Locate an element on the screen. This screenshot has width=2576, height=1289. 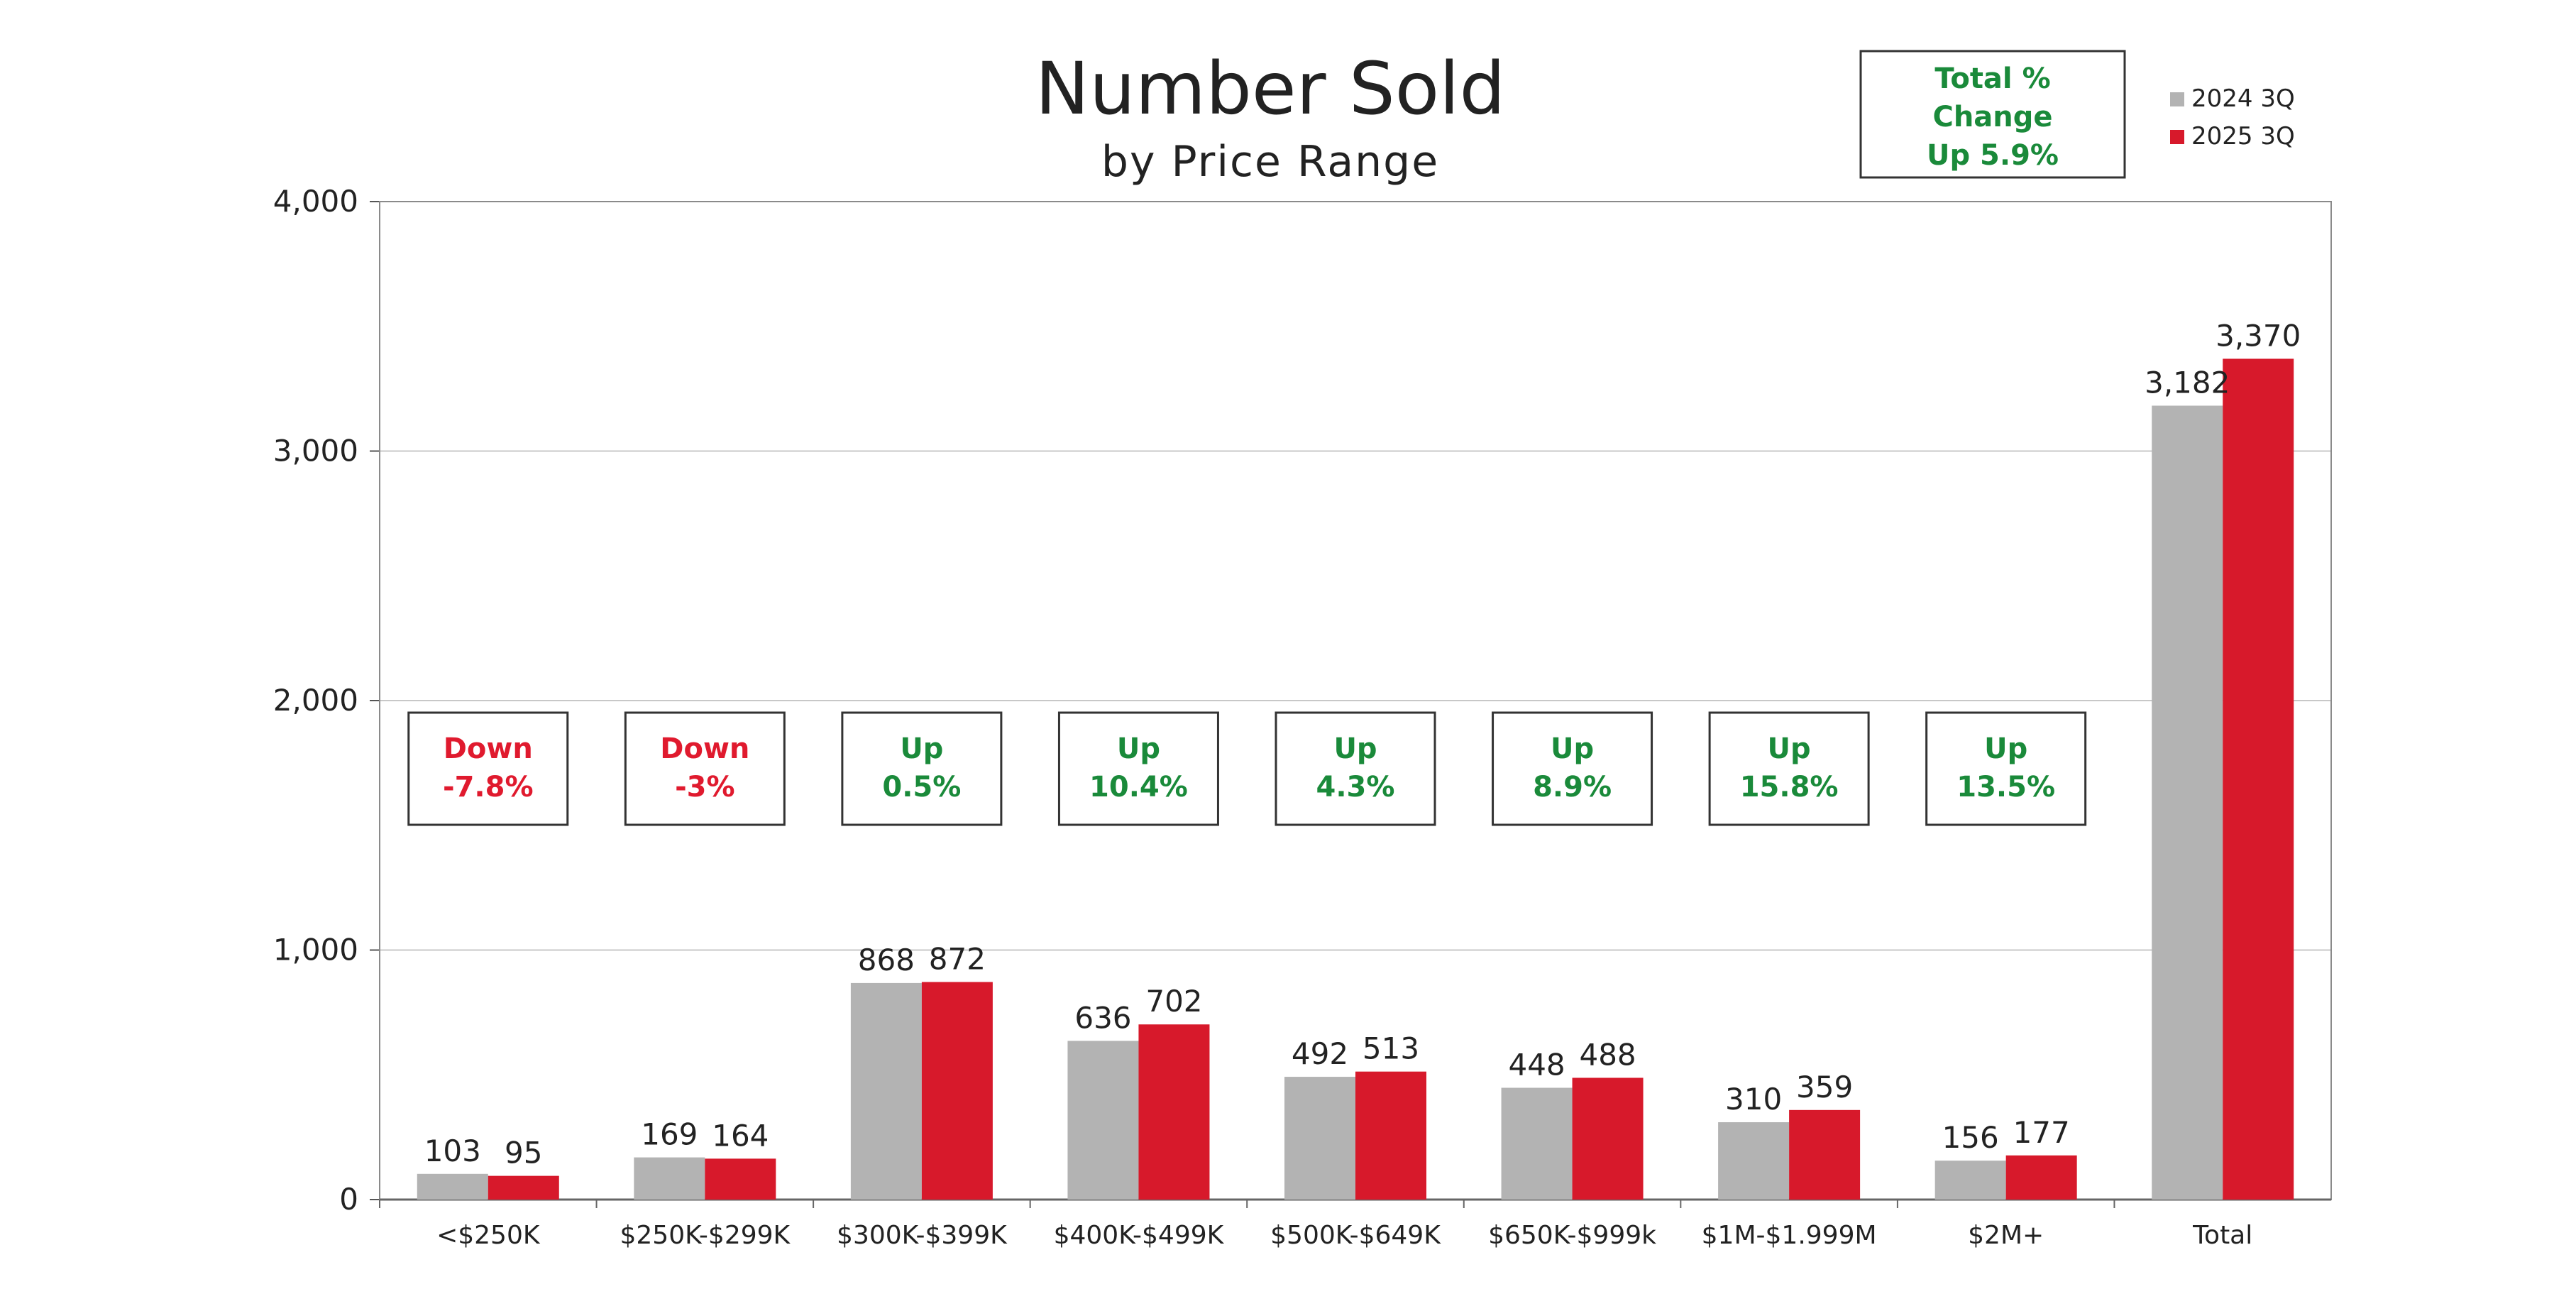
y-tick-label: 1,000 is located at coordinates (315, 950).